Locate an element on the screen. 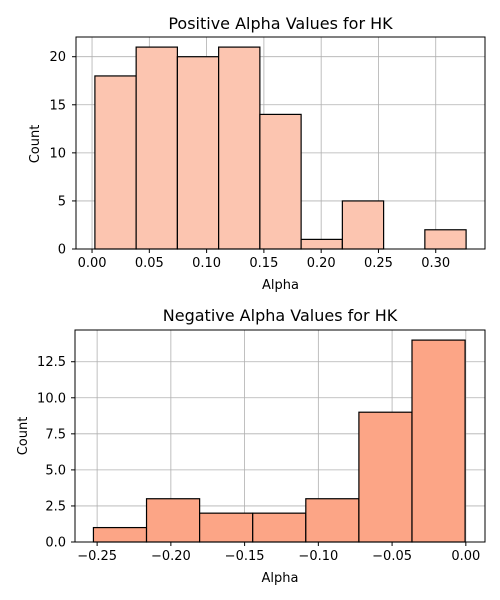 This screenshot has height=600, width=500. chart-title: Negative Alpha Values for HK is located at coordinates (280, 315).